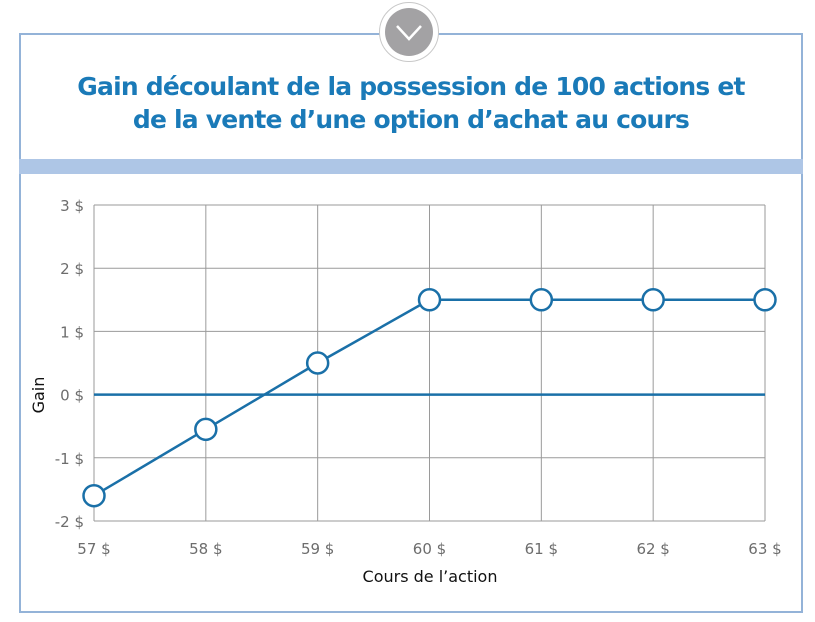  Describe the element at coordinates (411, 166) in the screenshot. I see `header-band` at that location.